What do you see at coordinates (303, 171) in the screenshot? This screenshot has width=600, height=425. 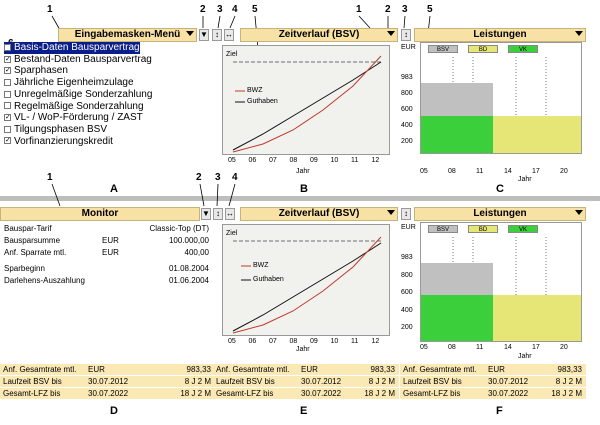 I see `timeline-xlabel: Jahr` at bounding box center [303, 171].